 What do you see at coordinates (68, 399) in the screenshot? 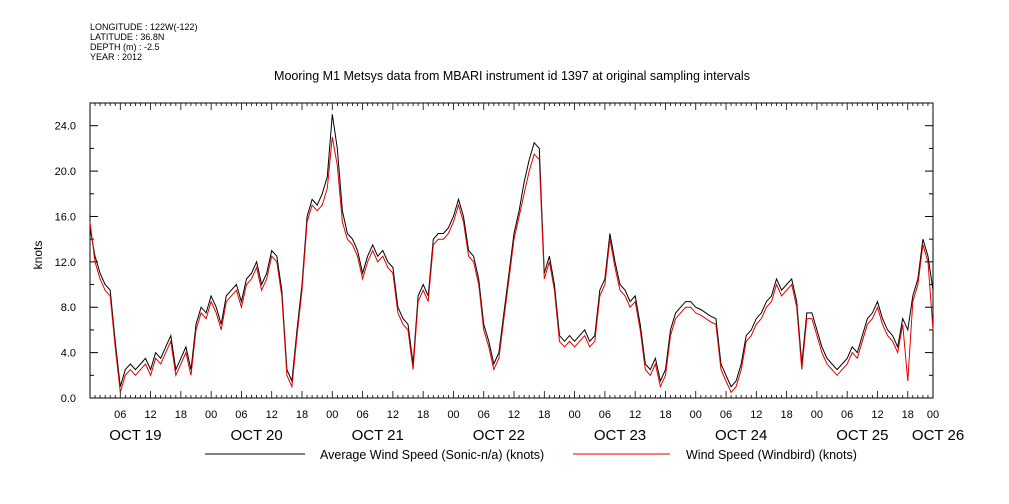
I see `y-tick-label: 0.0` at bounding box center [68, 399].